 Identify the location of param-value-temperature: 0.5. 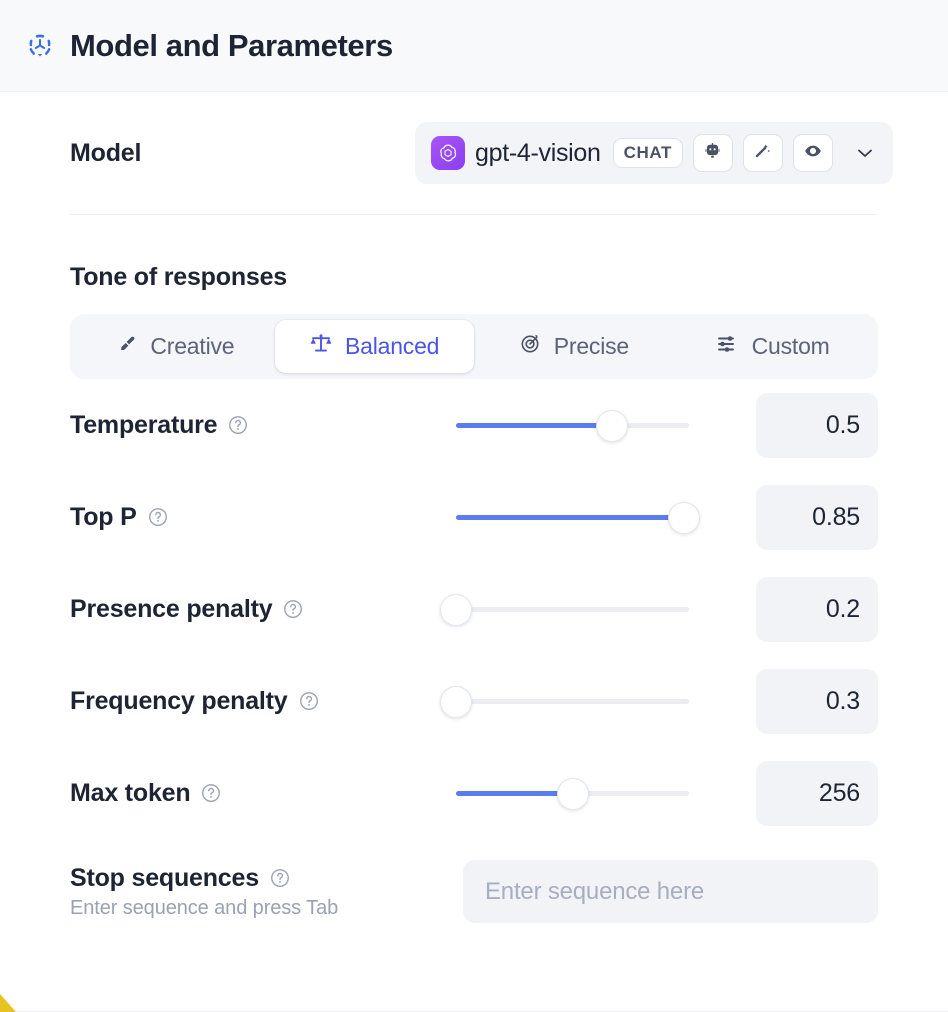
(817, 425).